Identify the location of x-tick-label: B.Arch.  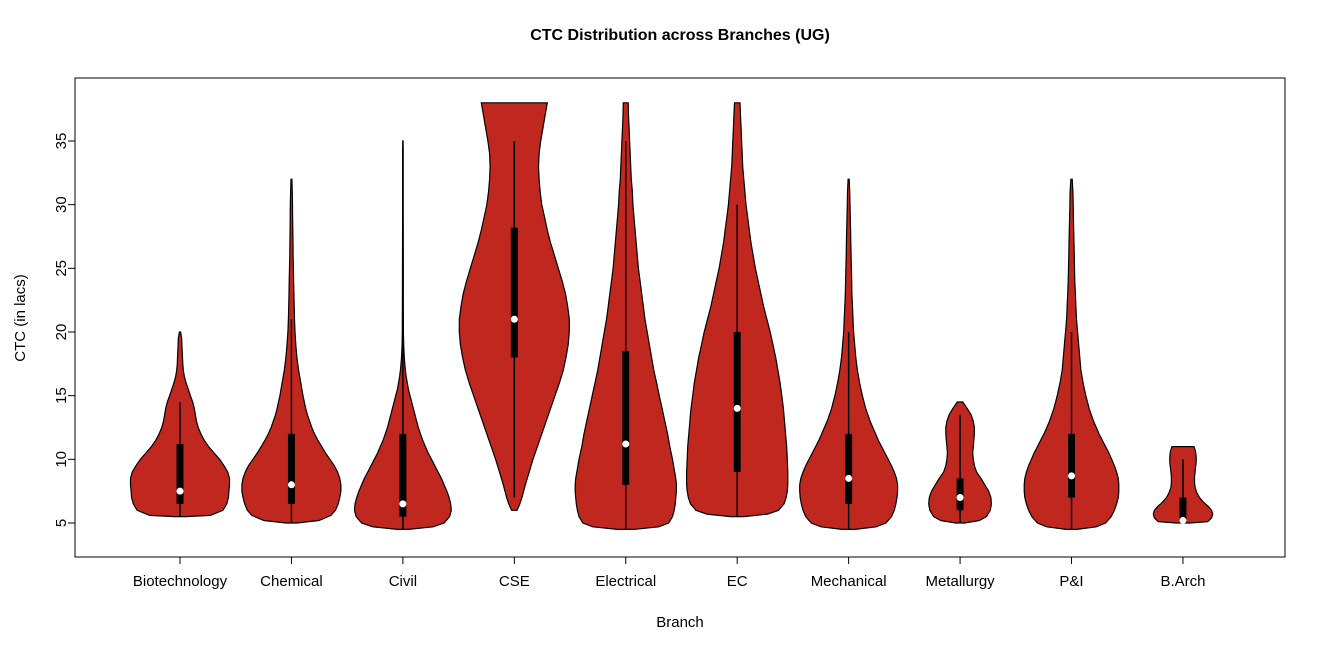
(1182, 581).